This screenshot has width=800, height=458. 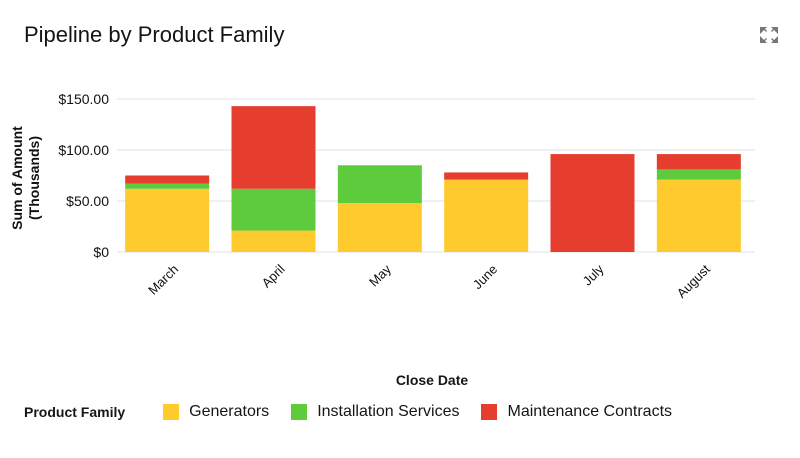 I want to click on x-tick-label: April, so click(x=273, y=275).